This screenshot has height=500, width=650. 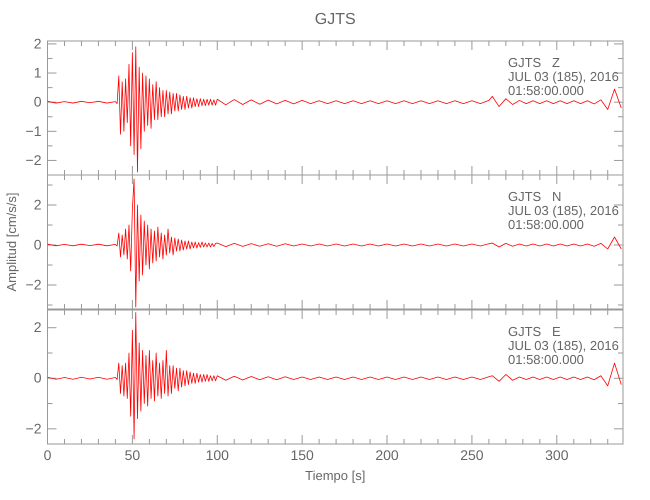 I want to click on x-axis-title: Tiempo [s], so click(x=335, y=475).